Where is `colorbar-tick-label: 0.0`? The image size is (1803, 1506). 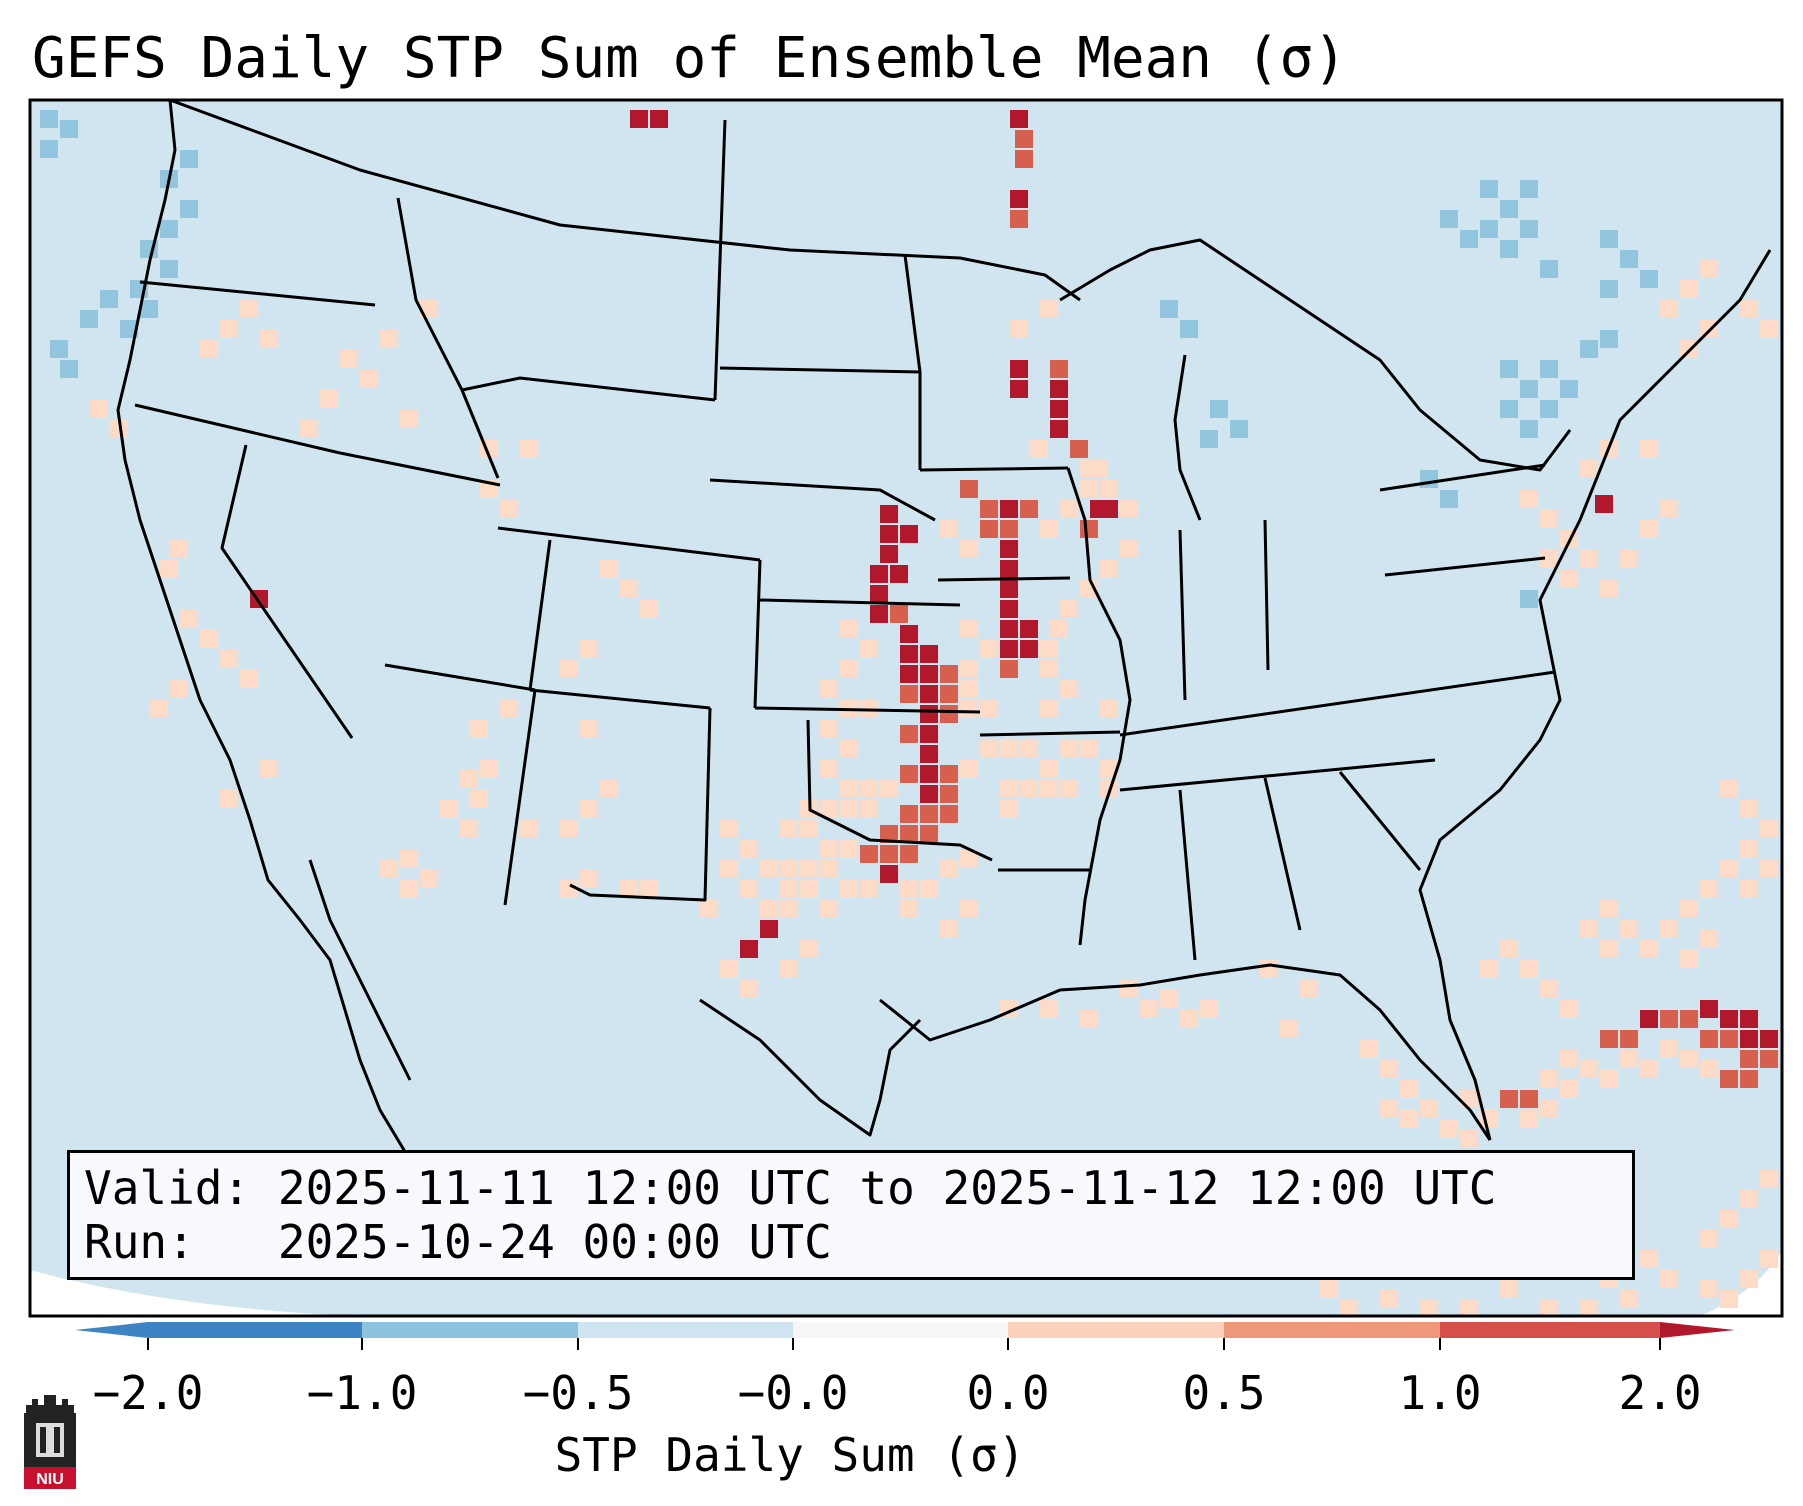 colorbar-tick-label: 0.0 is located at coordinates (1008, 1393).